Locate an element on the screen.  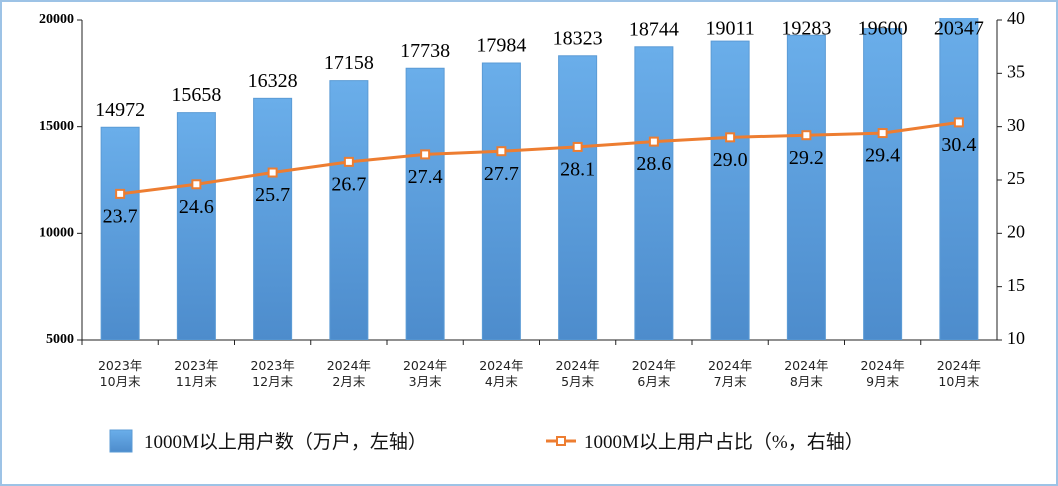
bar-label: 17984 is located at coordinates (501, 46).